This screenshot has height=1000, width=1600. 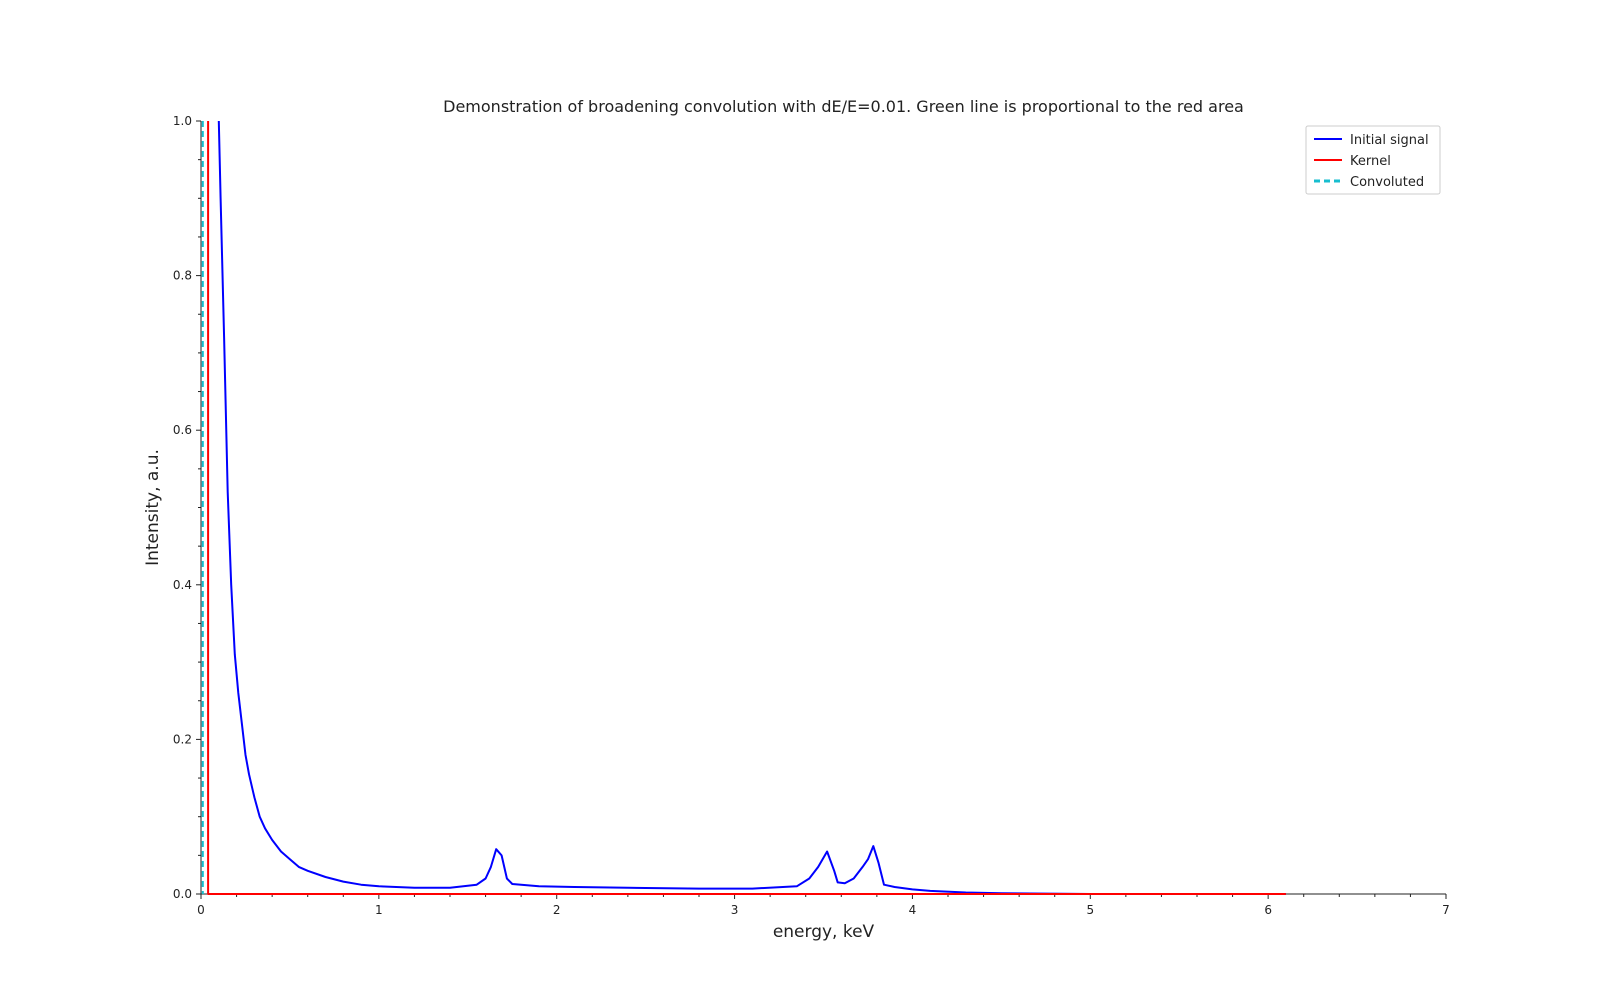 What do you see at coordinates (379, 910) in the screenshot?
I see `x-tick-label: 1` at bounding box center [379, 910].